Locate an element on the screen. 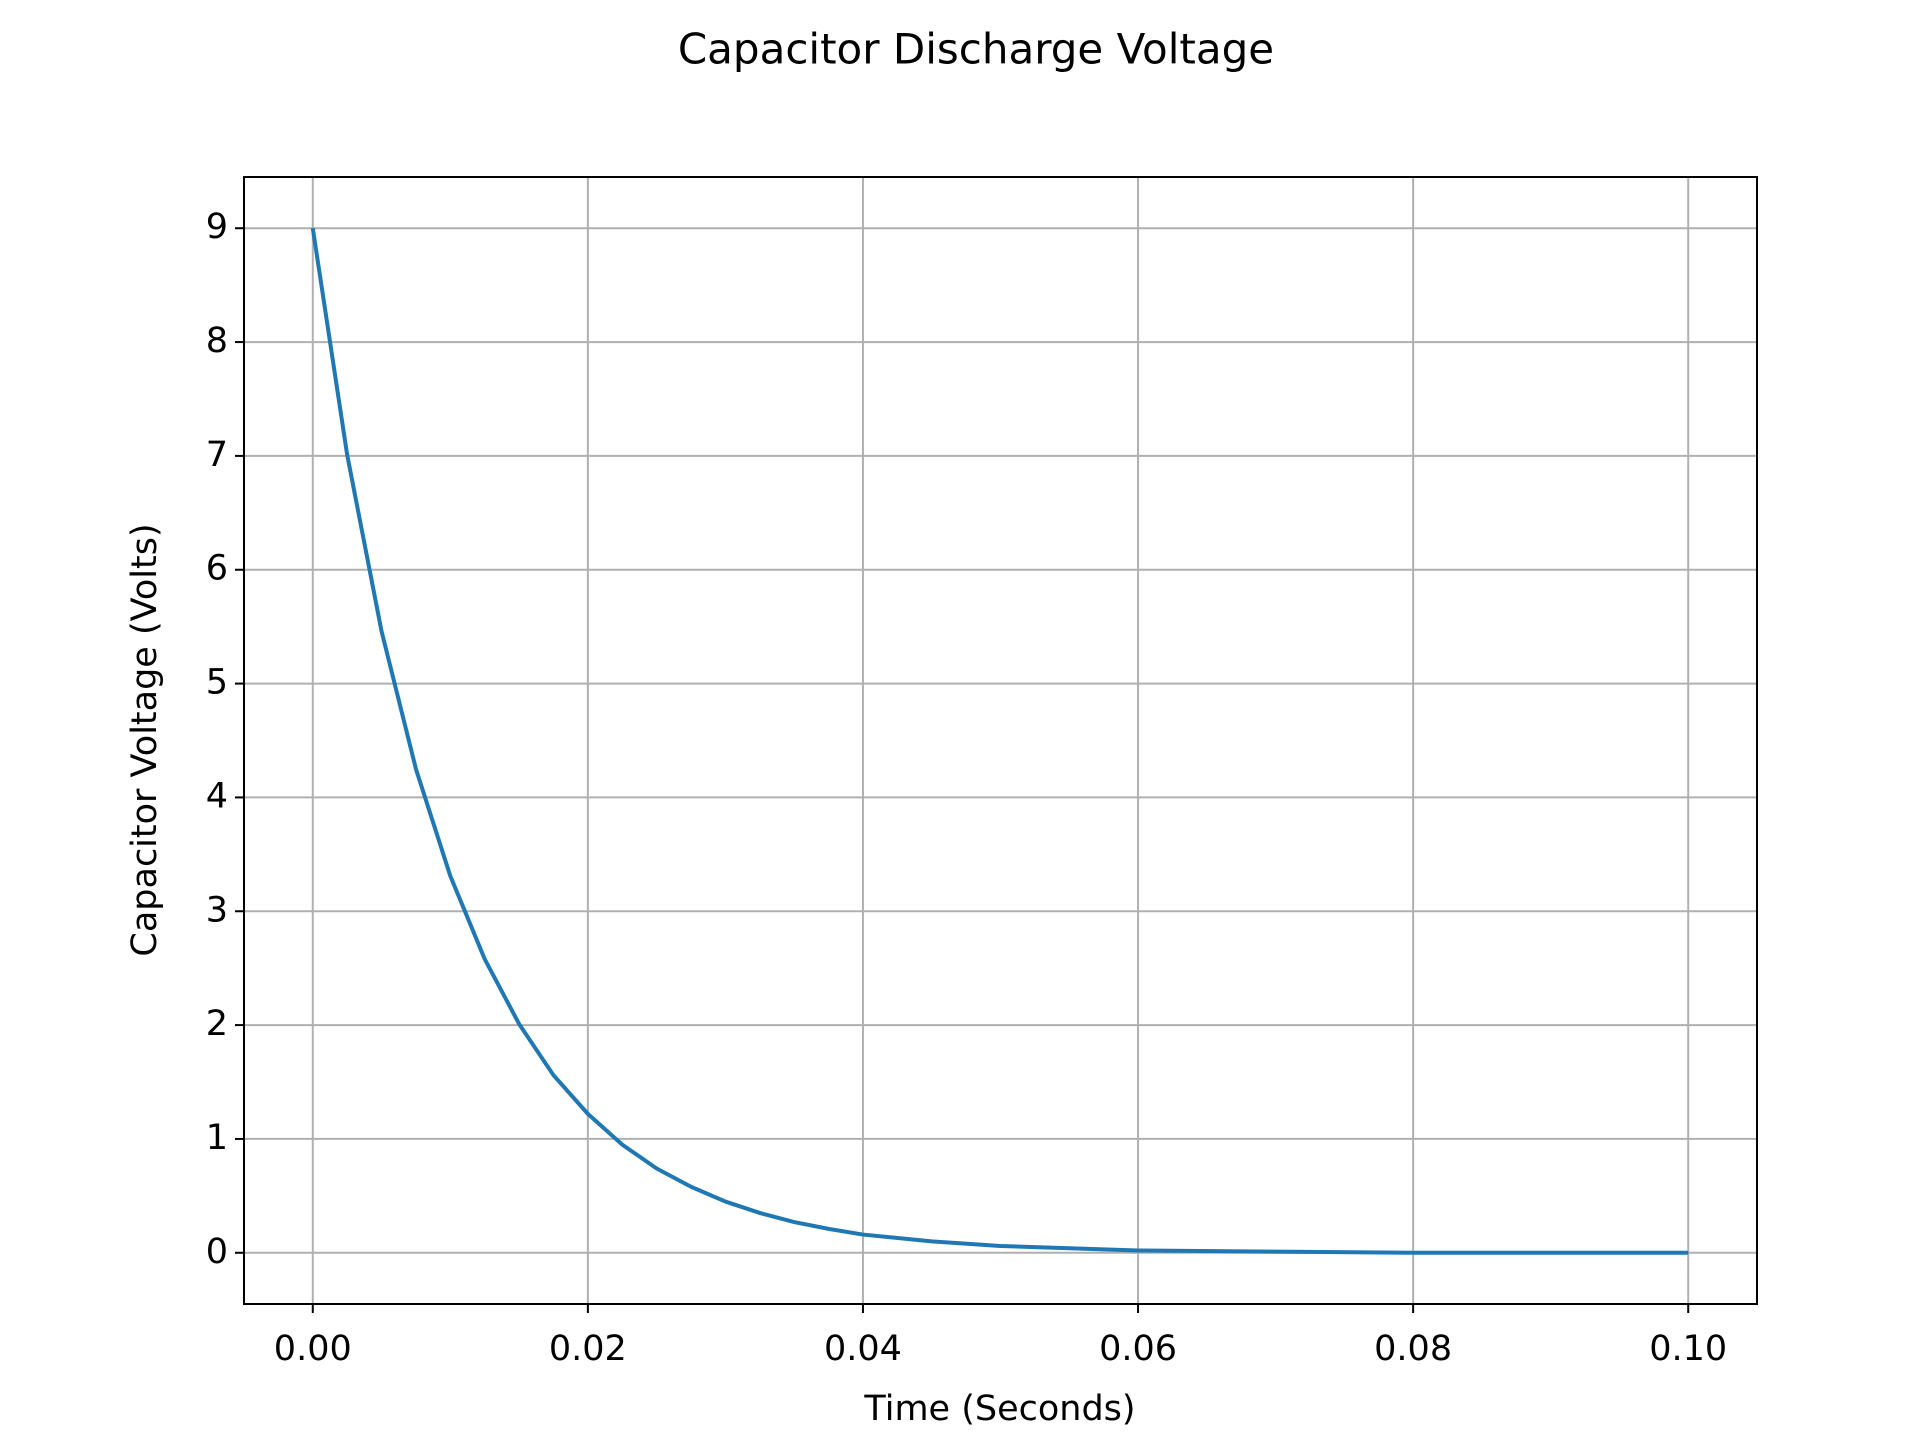 Image resolution: width=1920 pixels, height=1440 pixels. y-tick-label: 5 is located at coordinates (217, 683).